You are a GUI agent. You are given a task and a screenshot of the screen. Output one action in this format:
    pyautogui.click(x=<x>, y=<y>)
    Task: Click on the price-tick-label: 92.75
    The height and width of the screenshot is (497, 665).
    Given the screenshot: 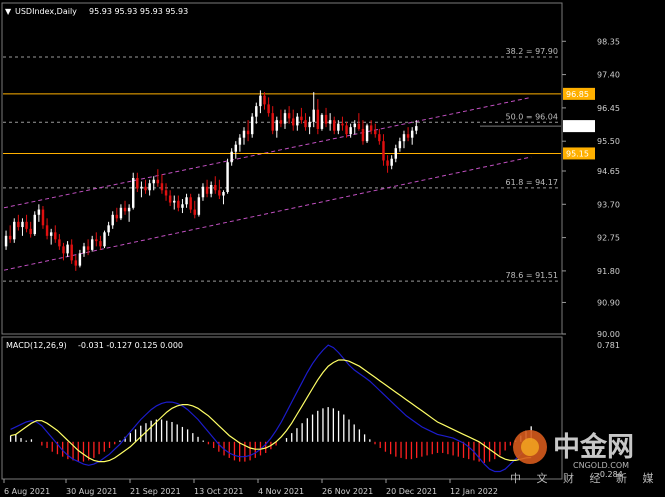 What is the action you would take?
    pyautogui.click(x=608, y=238)
    